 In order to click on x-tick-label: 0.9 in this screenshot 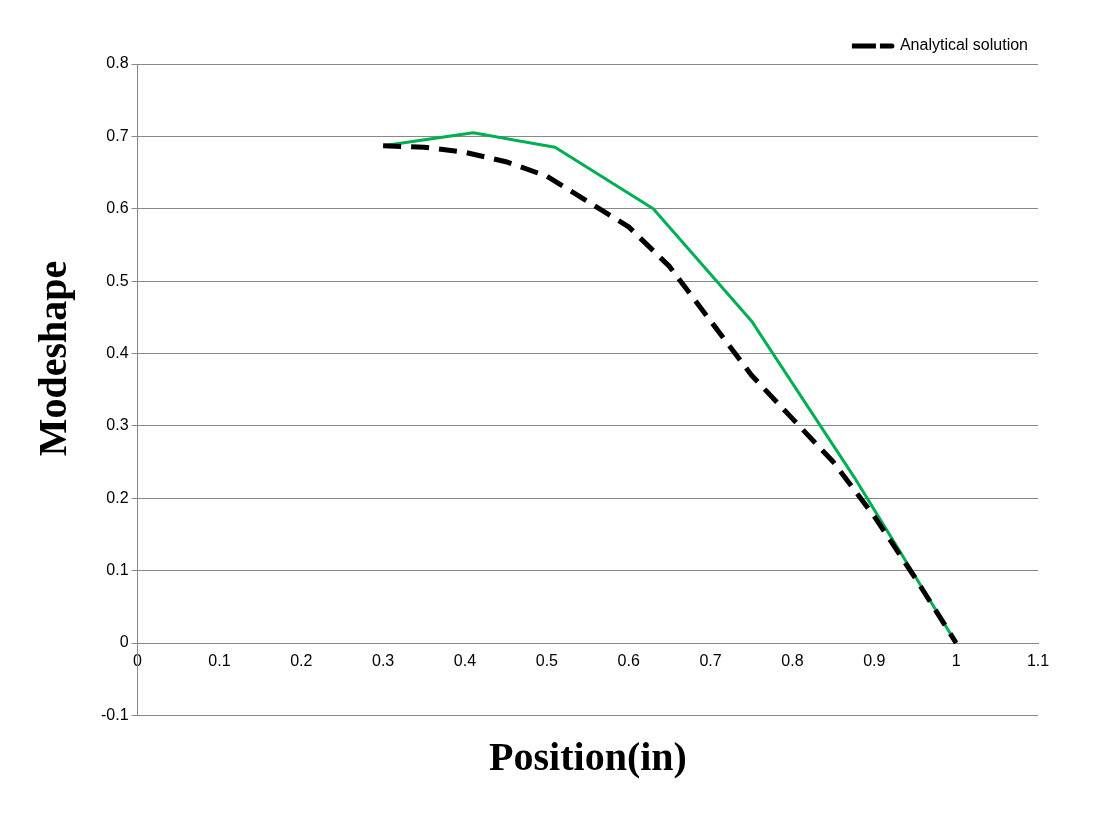, I will do `click(874, 661)`.